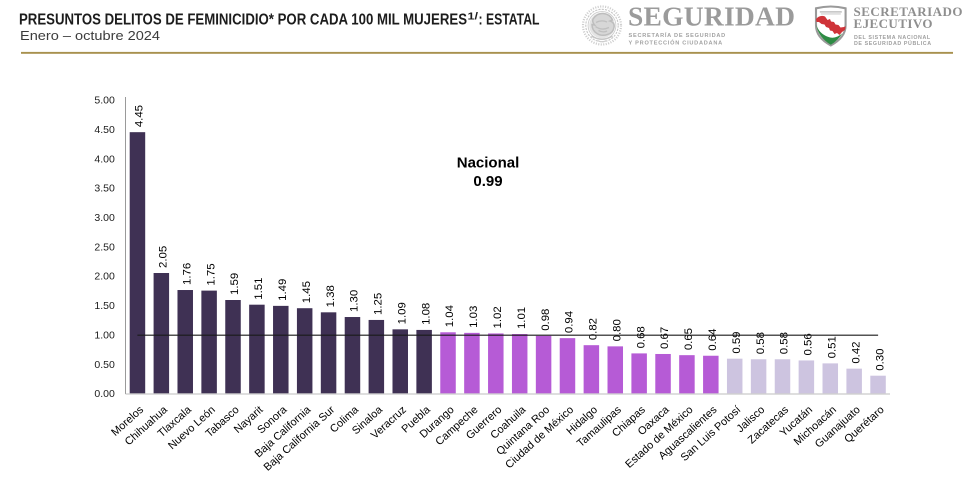 The image size is (976, 485). Describe the element at coordinates (832, 347) in the screenshot. I see `svg-text: 0.51` at that location.